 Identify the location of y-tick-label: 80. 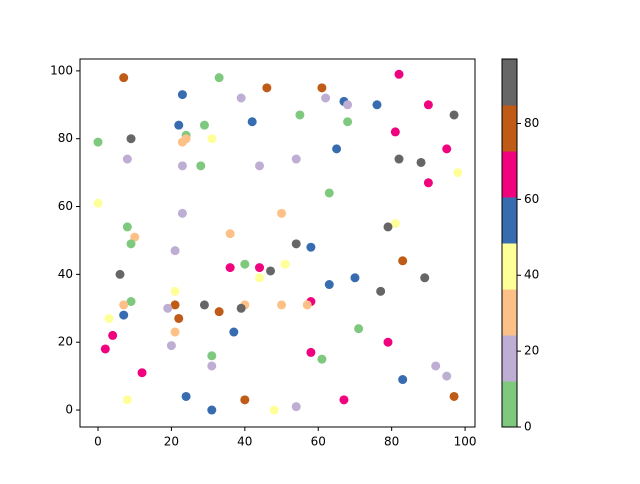
(65, 138).